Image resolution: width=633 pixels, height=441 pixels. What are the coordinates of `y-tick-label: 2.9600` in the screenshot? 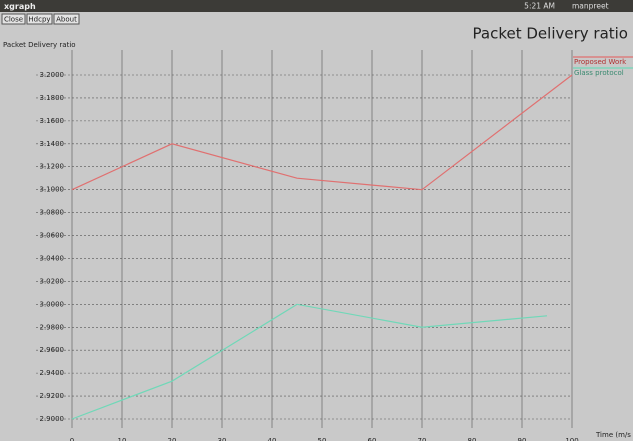 It's located at (52, 350).